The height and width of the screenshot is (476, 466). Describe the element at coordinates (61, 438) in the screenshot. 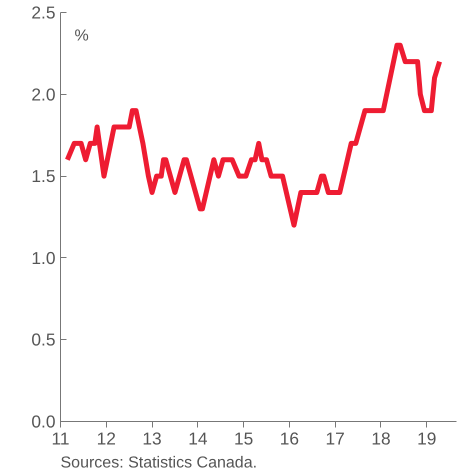

I see `x-tick-label: 11` at that location.